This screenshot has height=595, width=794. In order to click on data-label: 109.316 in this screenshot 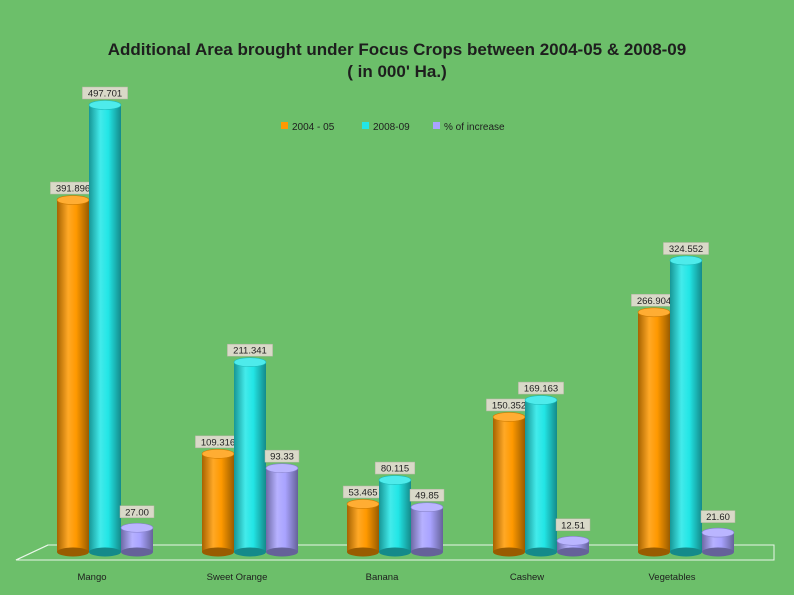, I will do `click(218, 441)`.